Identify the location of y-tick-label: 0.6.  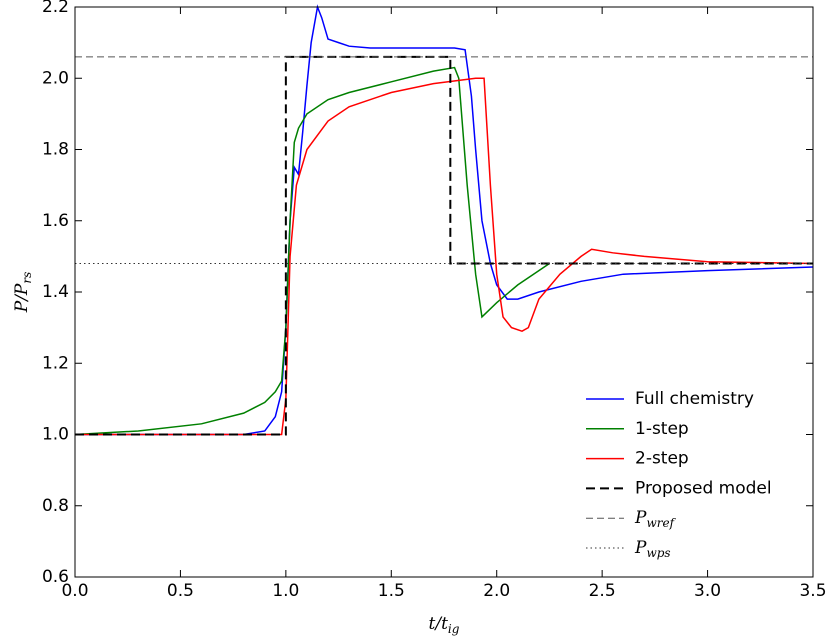
(55, 577).